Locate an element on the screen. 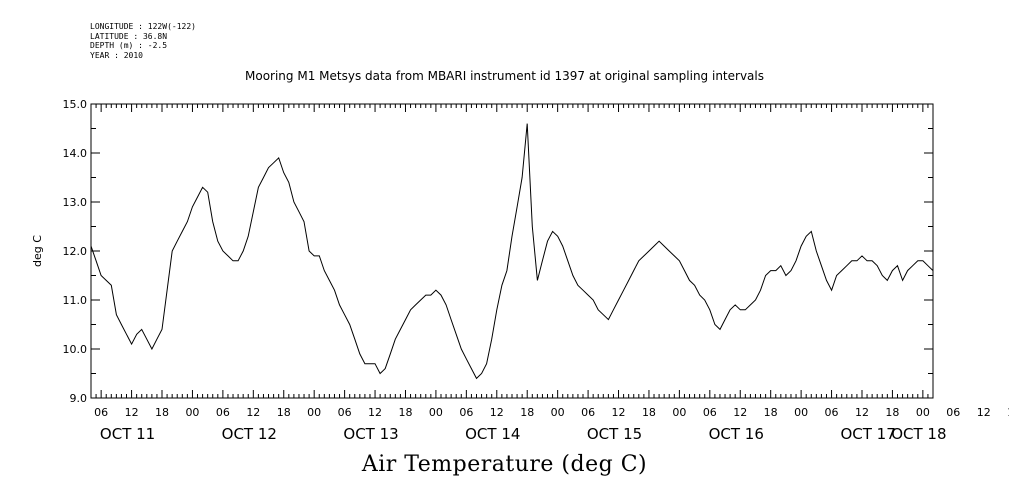 The height and width of the screenshot is (504, 1009). y-tick-label: 14.0 is located at coordinates (75, 153).